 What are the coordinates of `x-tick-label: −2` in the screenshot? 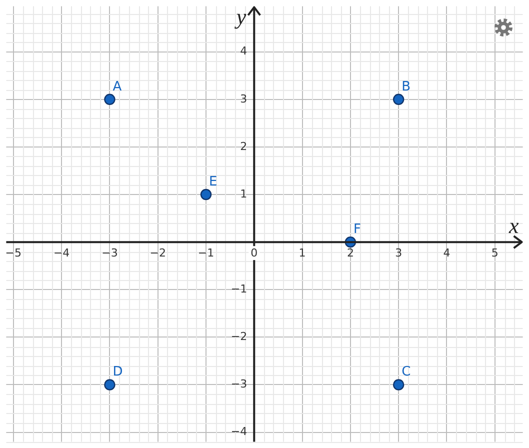 It's located at (158, 253).